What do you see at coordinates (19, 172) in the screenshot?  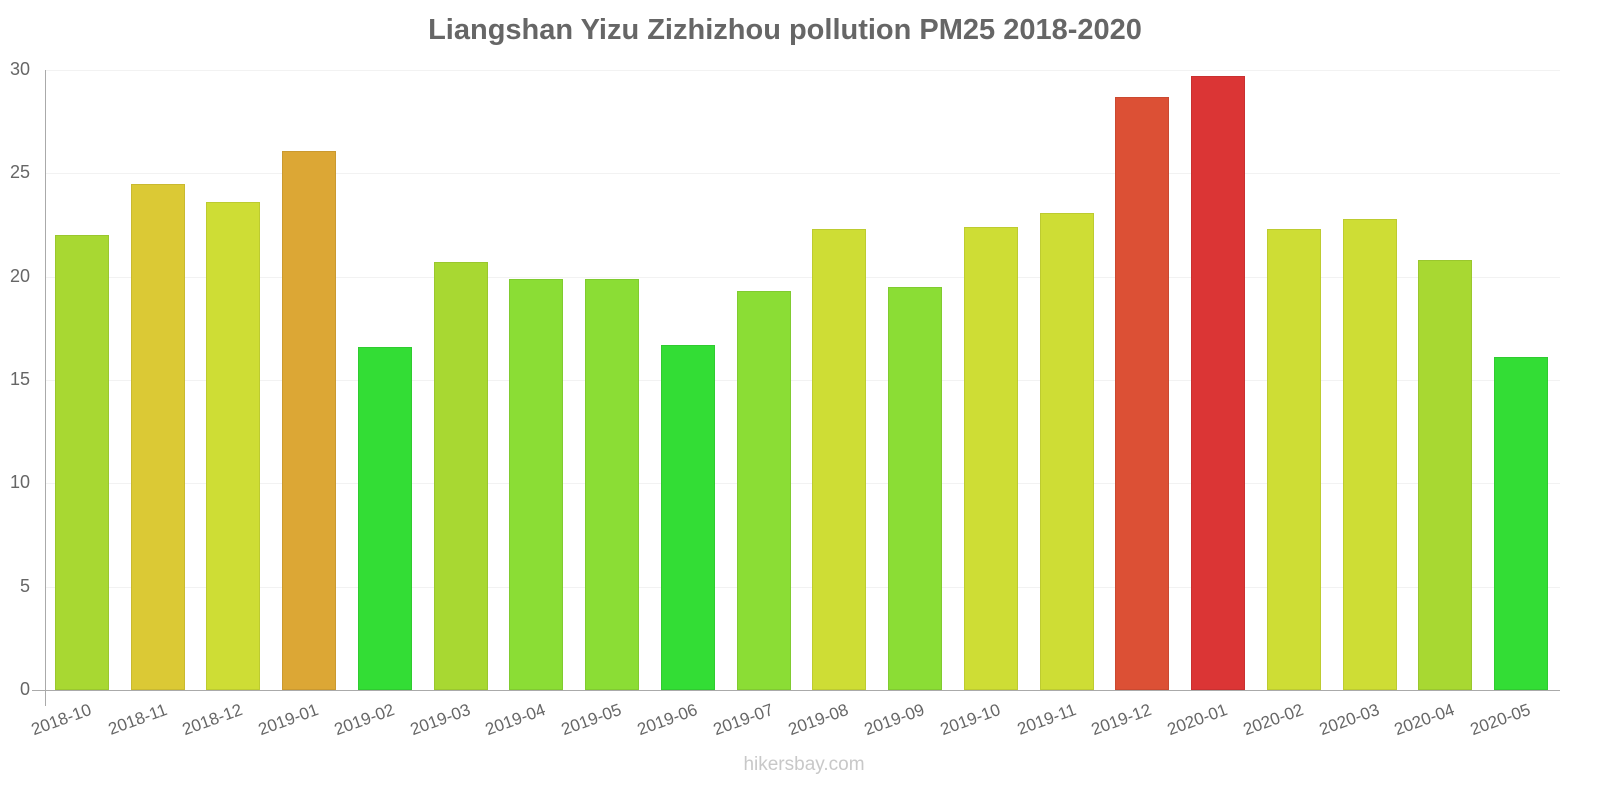 I see `y-tick-label: 25` at bounding box center [19, 172].